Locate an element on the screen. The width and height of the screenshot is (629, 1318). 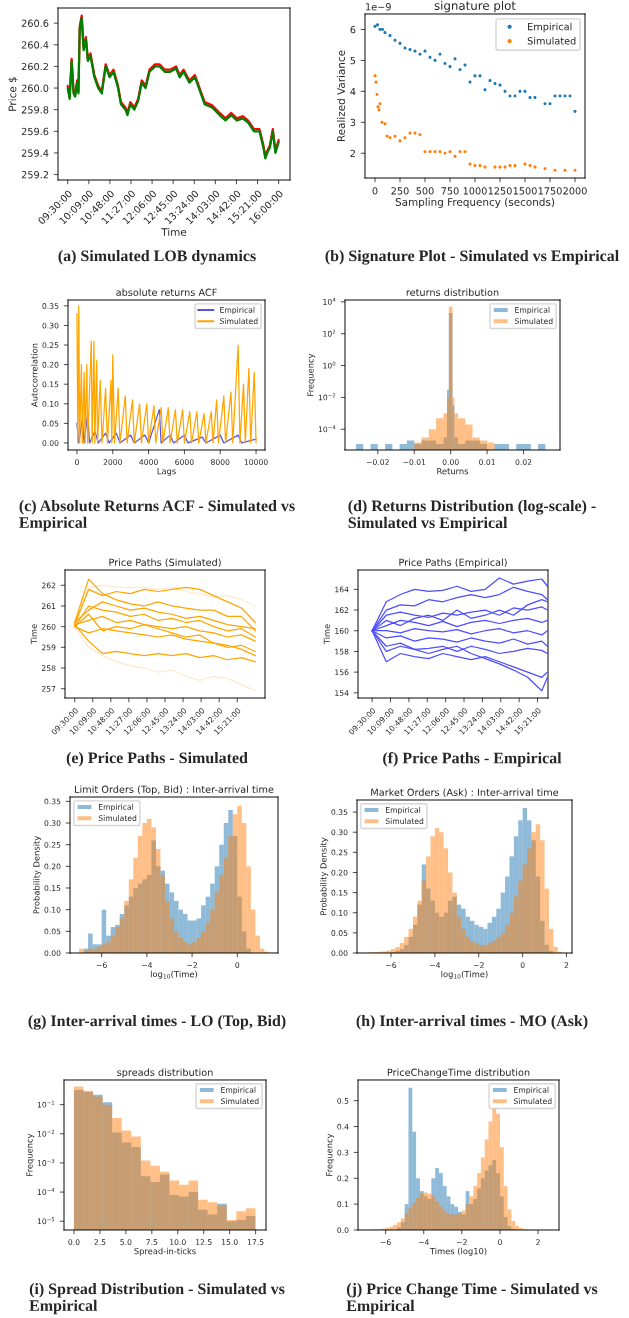
y-tick-label: 5 is located at coordinates (353, 61).